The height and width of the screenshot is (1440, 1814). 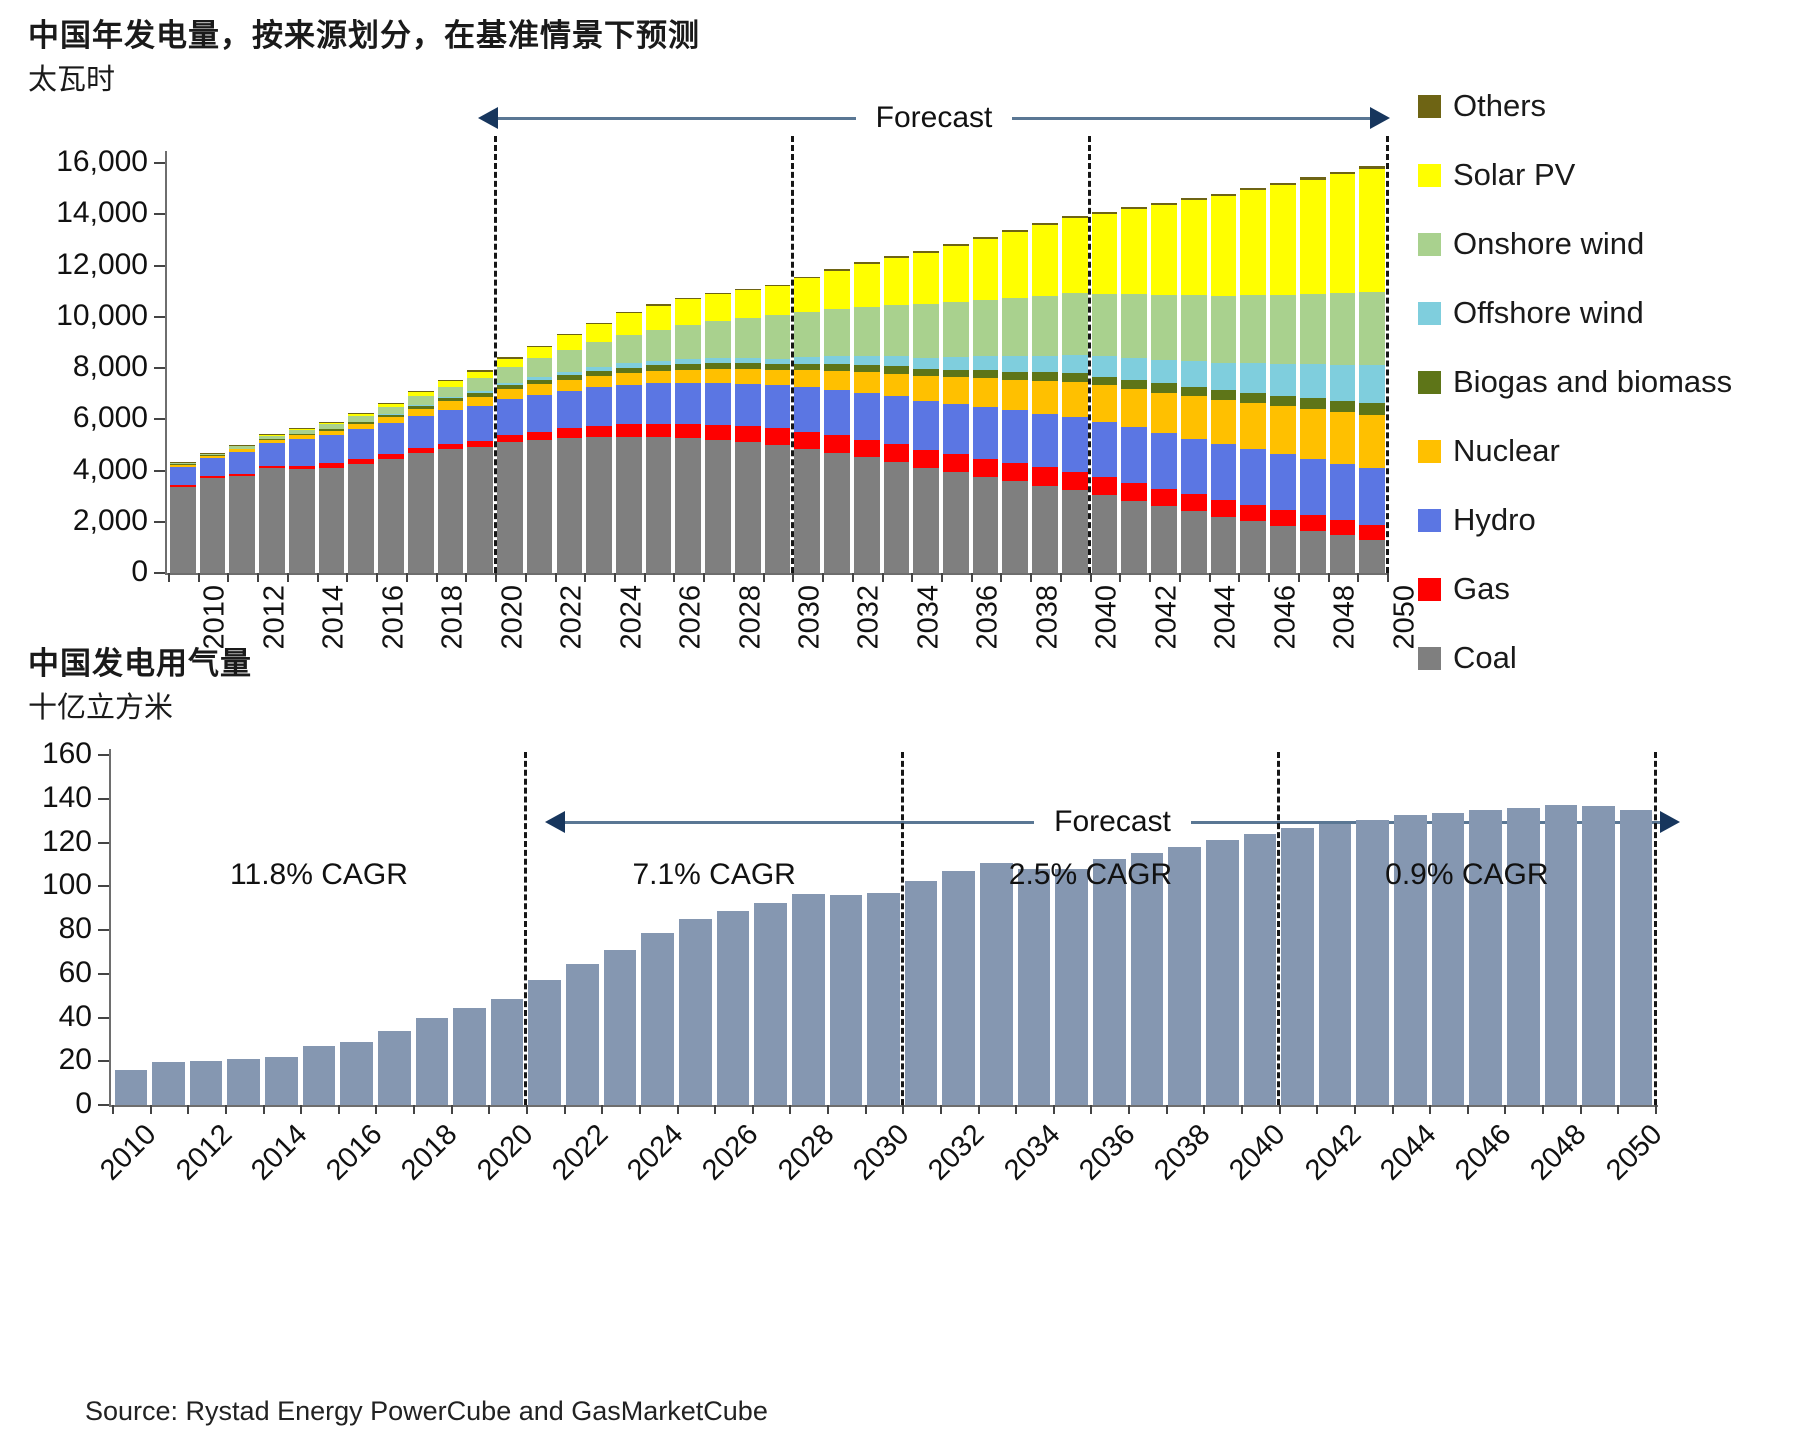 I want to click on bar-2035-others, so click(x=926, y=251).